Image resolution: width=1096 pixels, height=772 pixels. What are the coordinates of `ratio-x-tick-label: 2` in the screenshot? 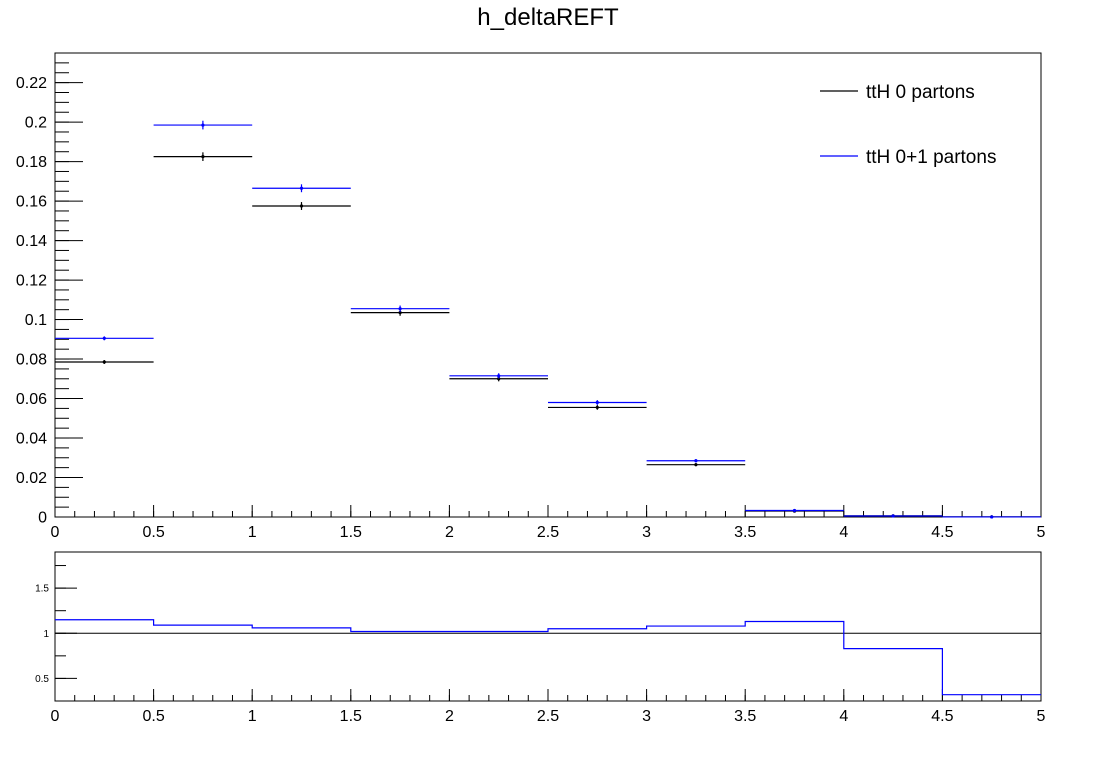 It's located at (449, 716).